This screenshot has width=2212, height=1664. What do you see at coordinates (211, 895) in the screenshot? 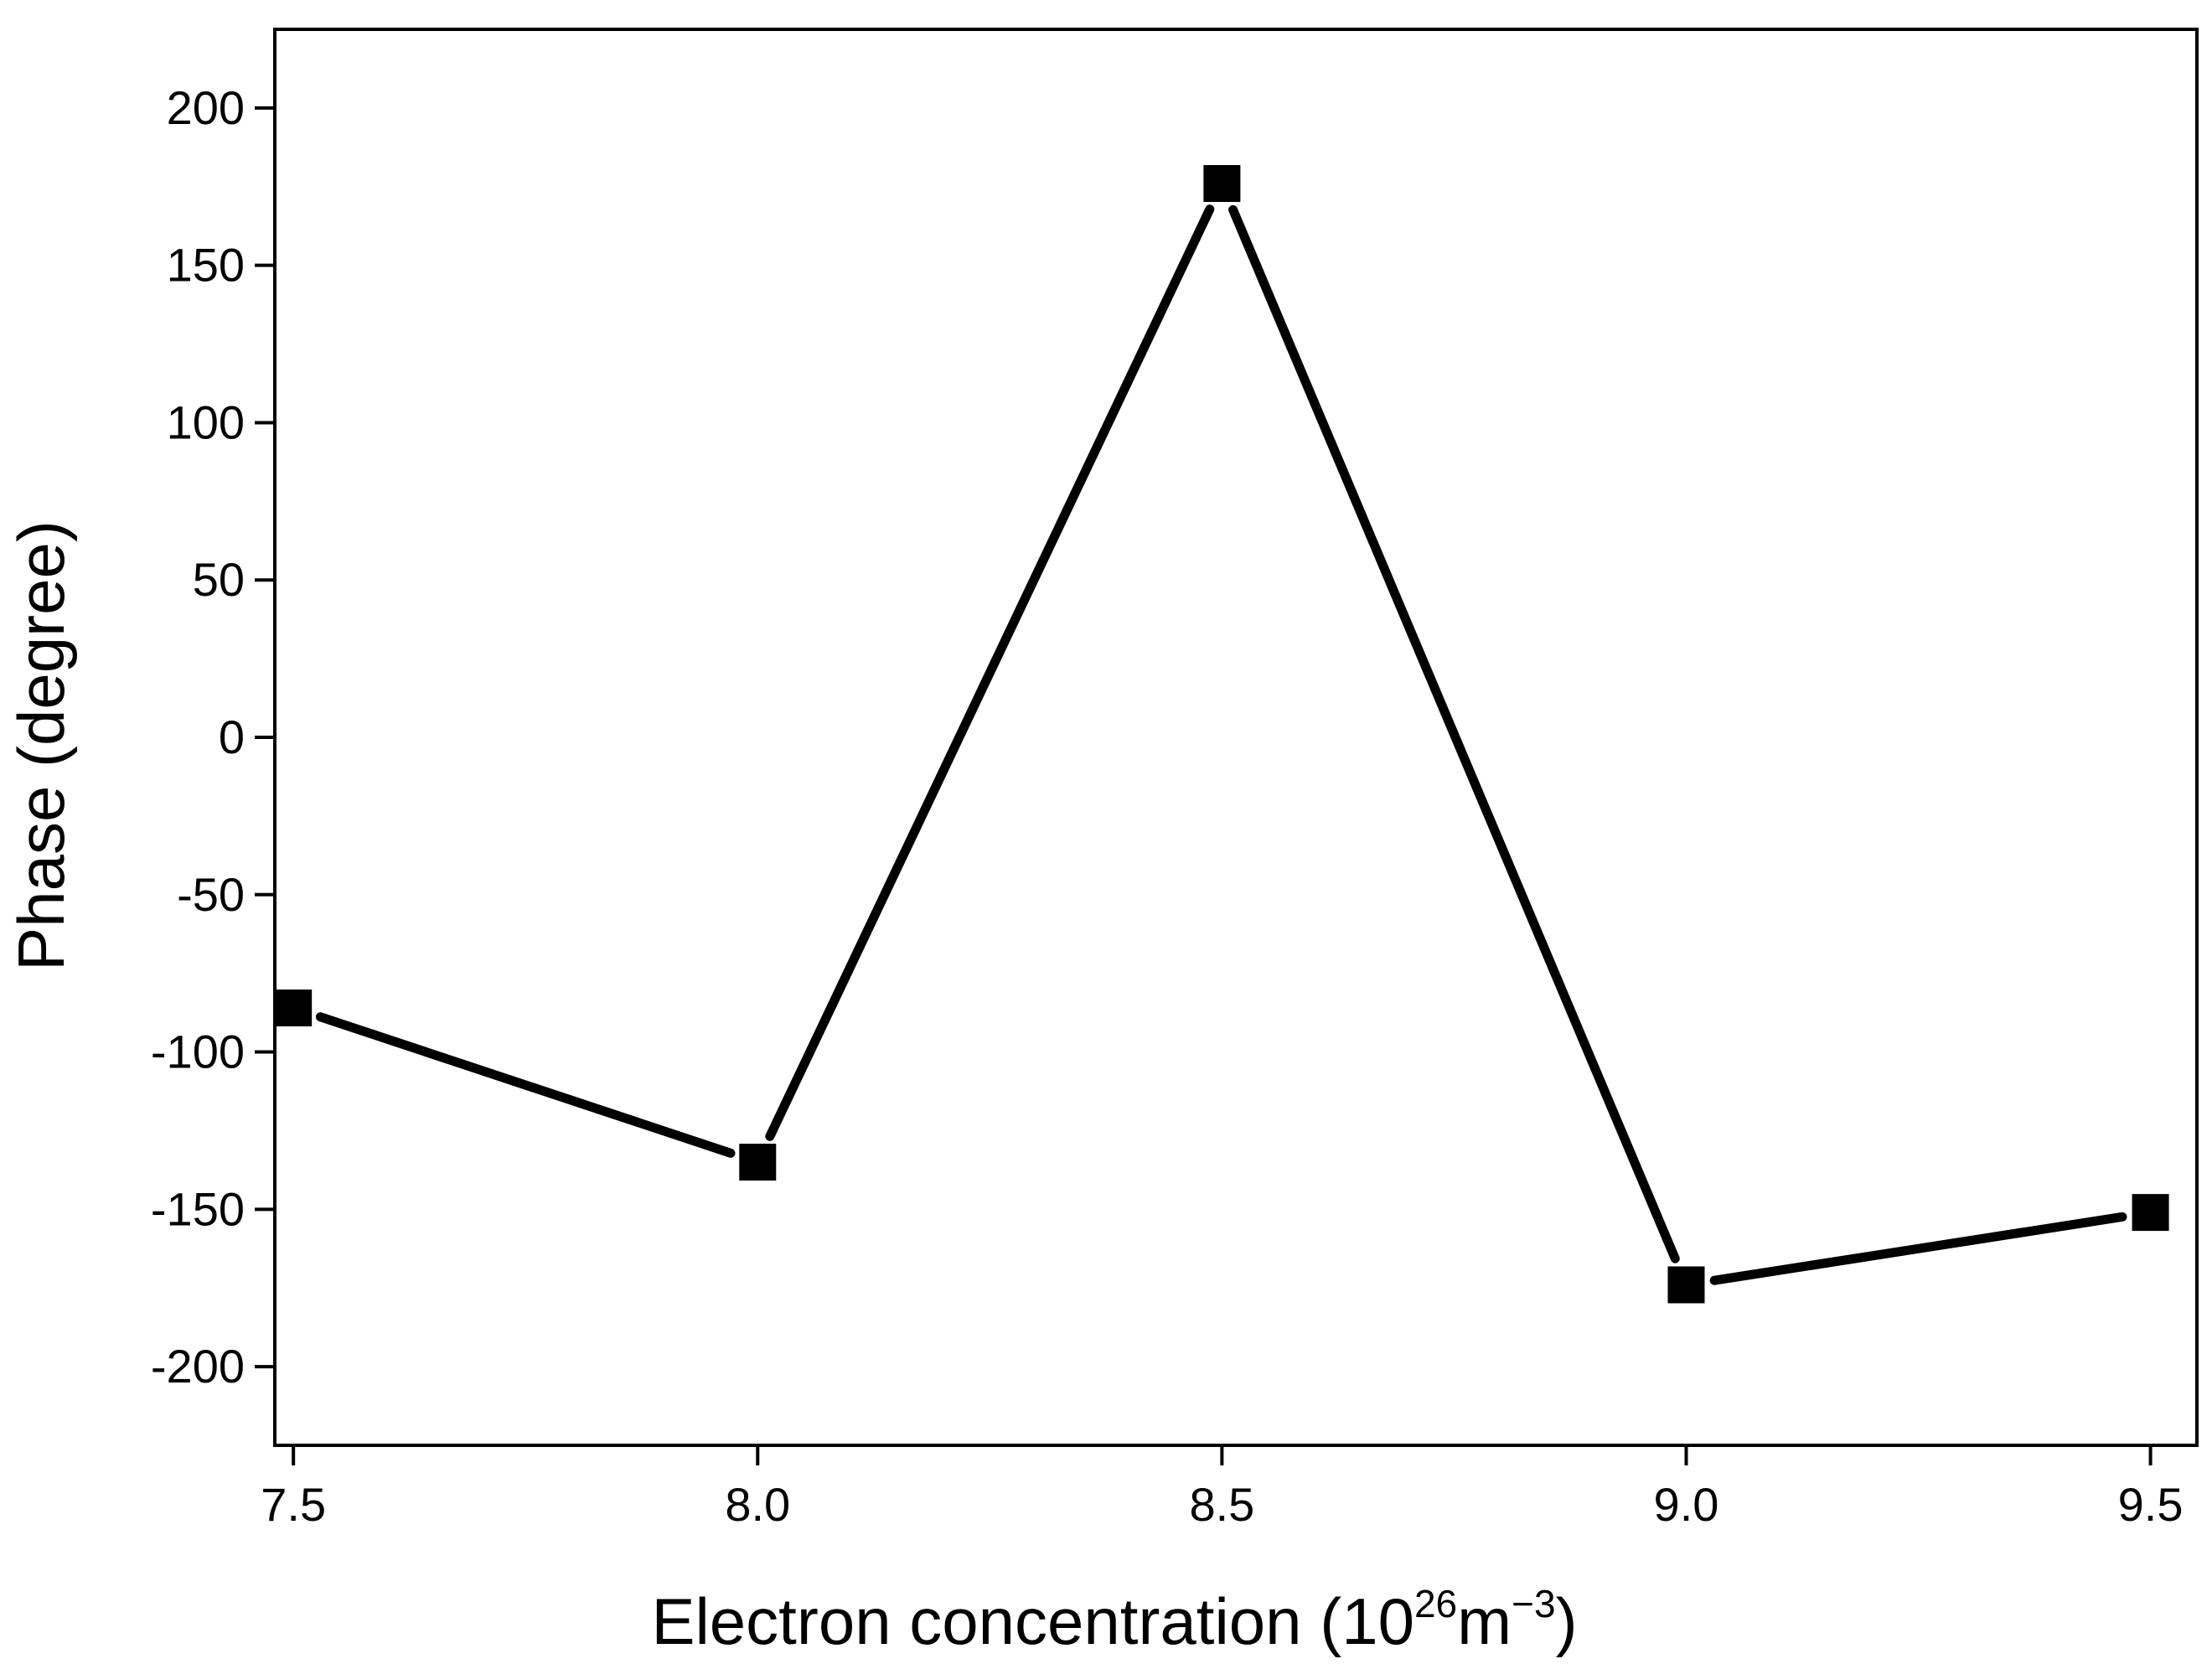
I see `y-tick-label: -50` at bounding box center [211, 895].